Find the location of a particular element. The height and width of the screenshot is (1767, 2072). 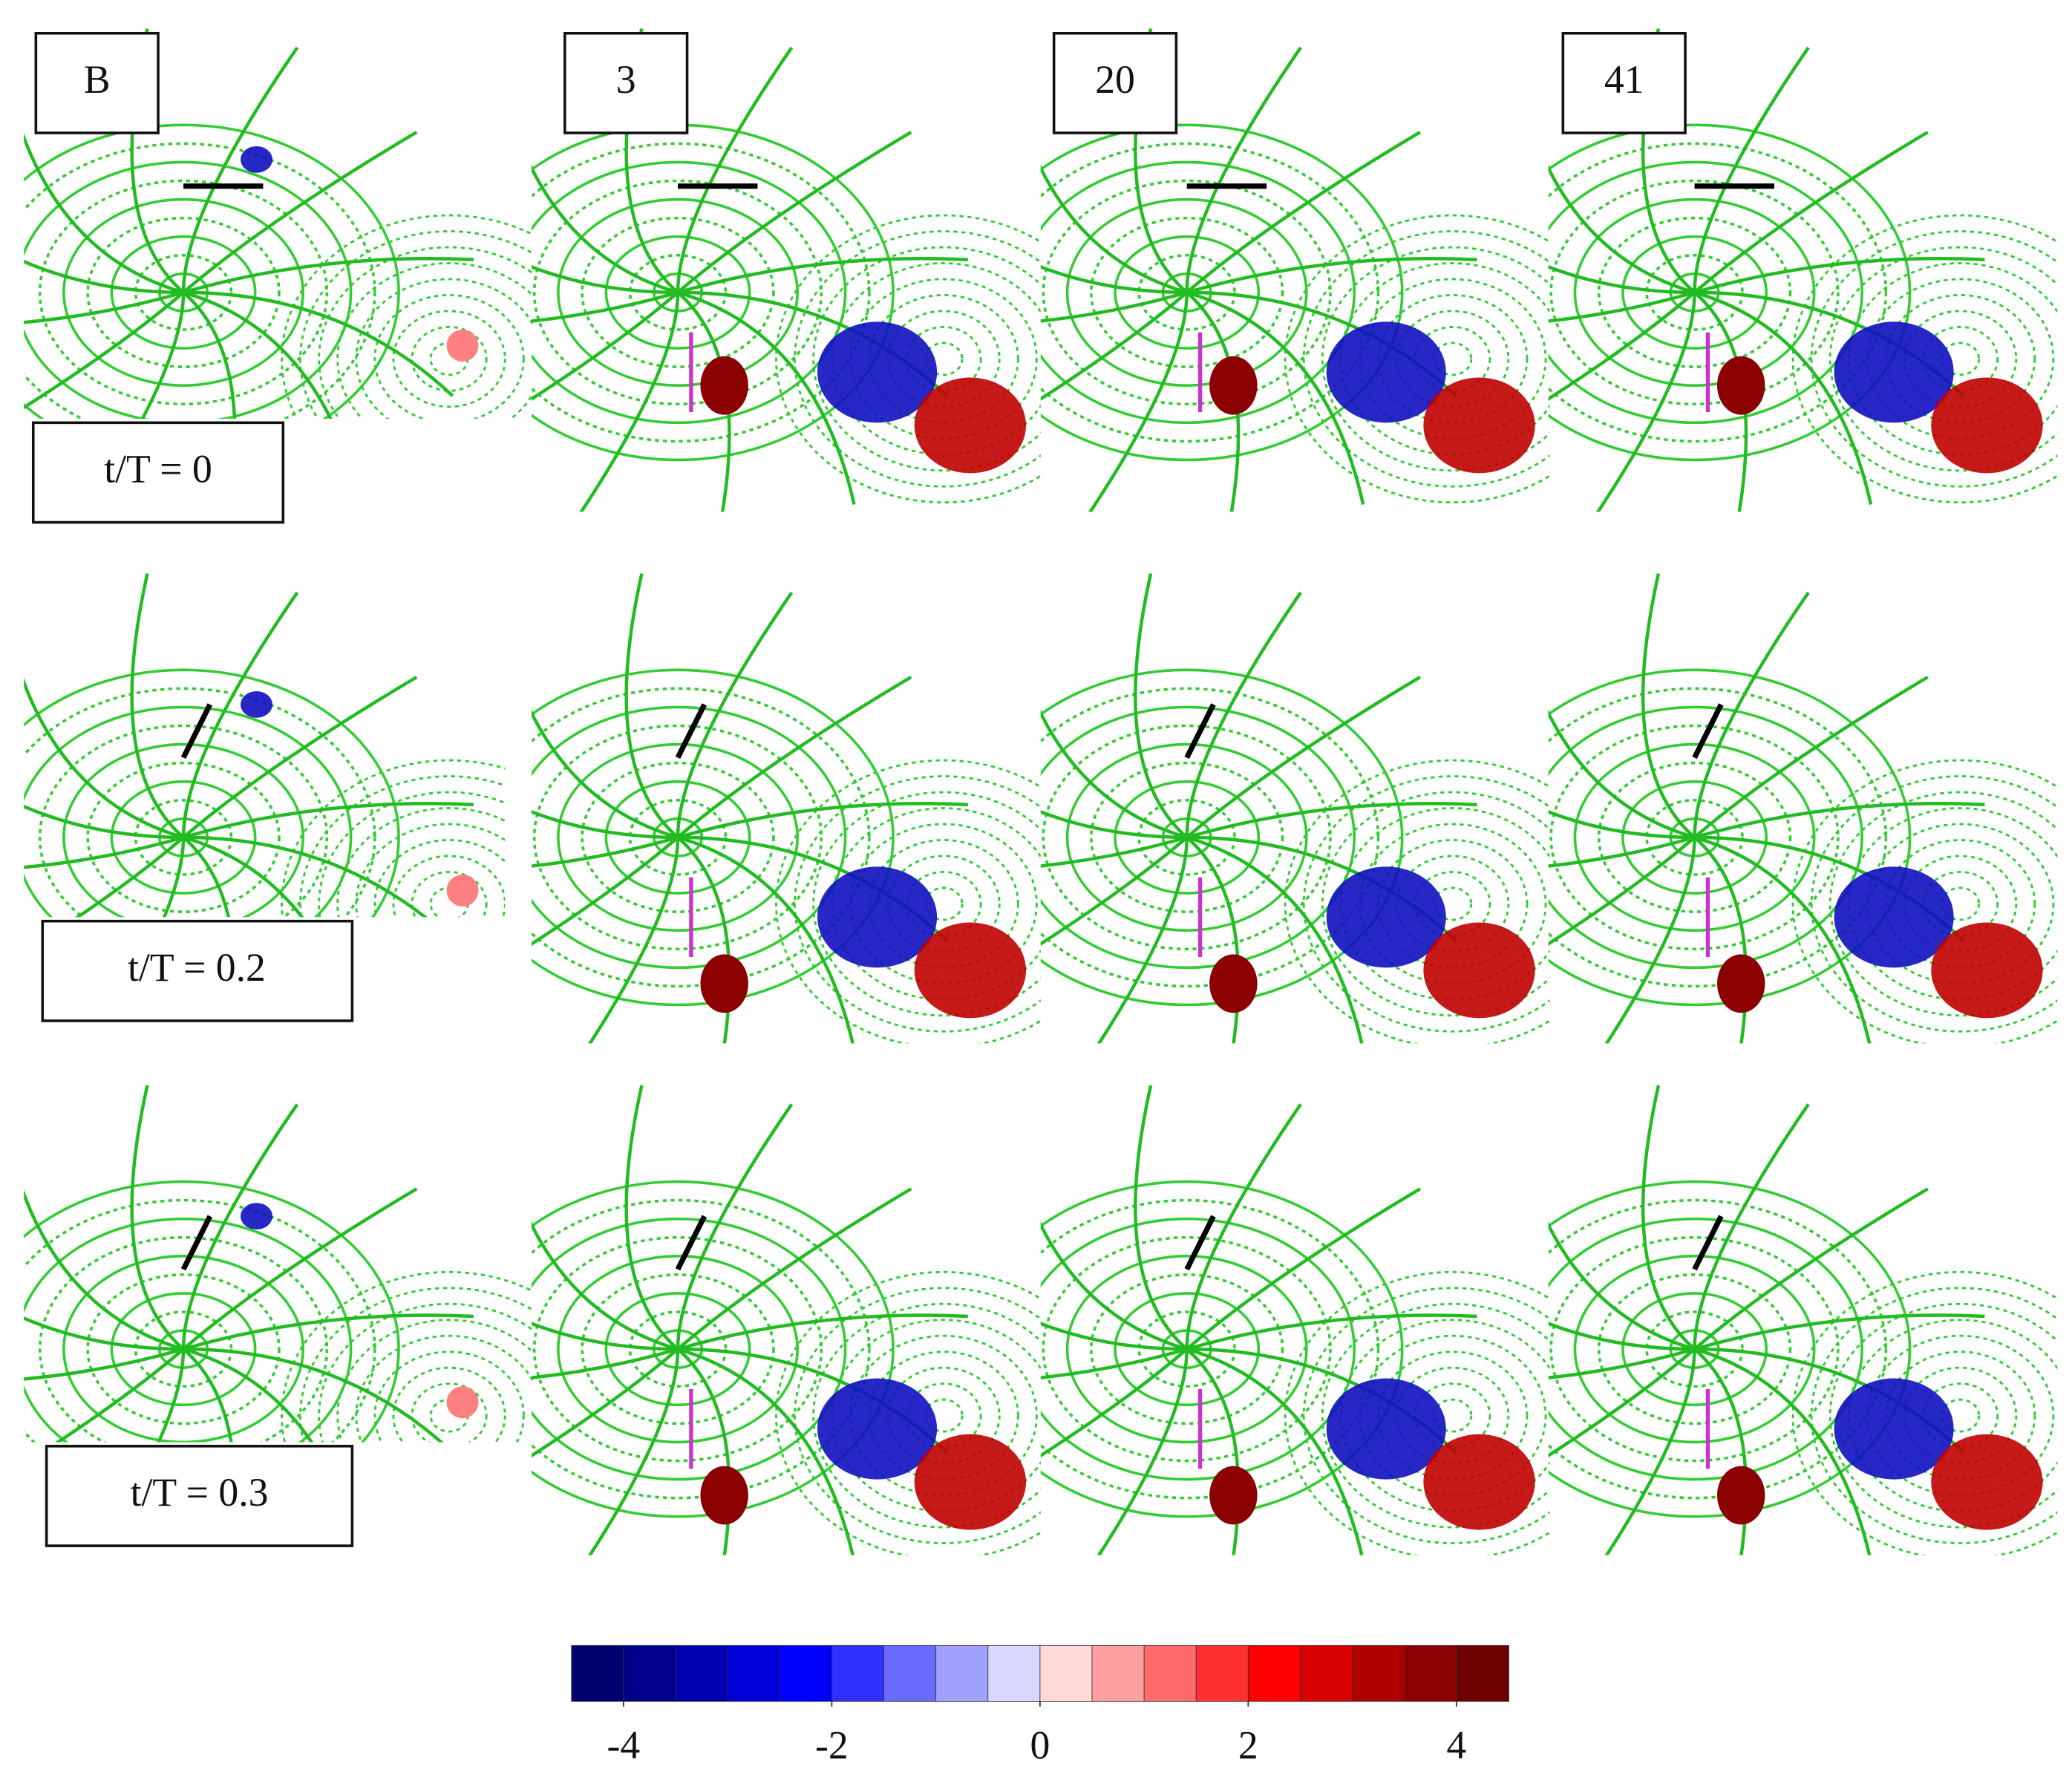

colorbar-tick-label: 0 is located at coordinates (1040, 1745).